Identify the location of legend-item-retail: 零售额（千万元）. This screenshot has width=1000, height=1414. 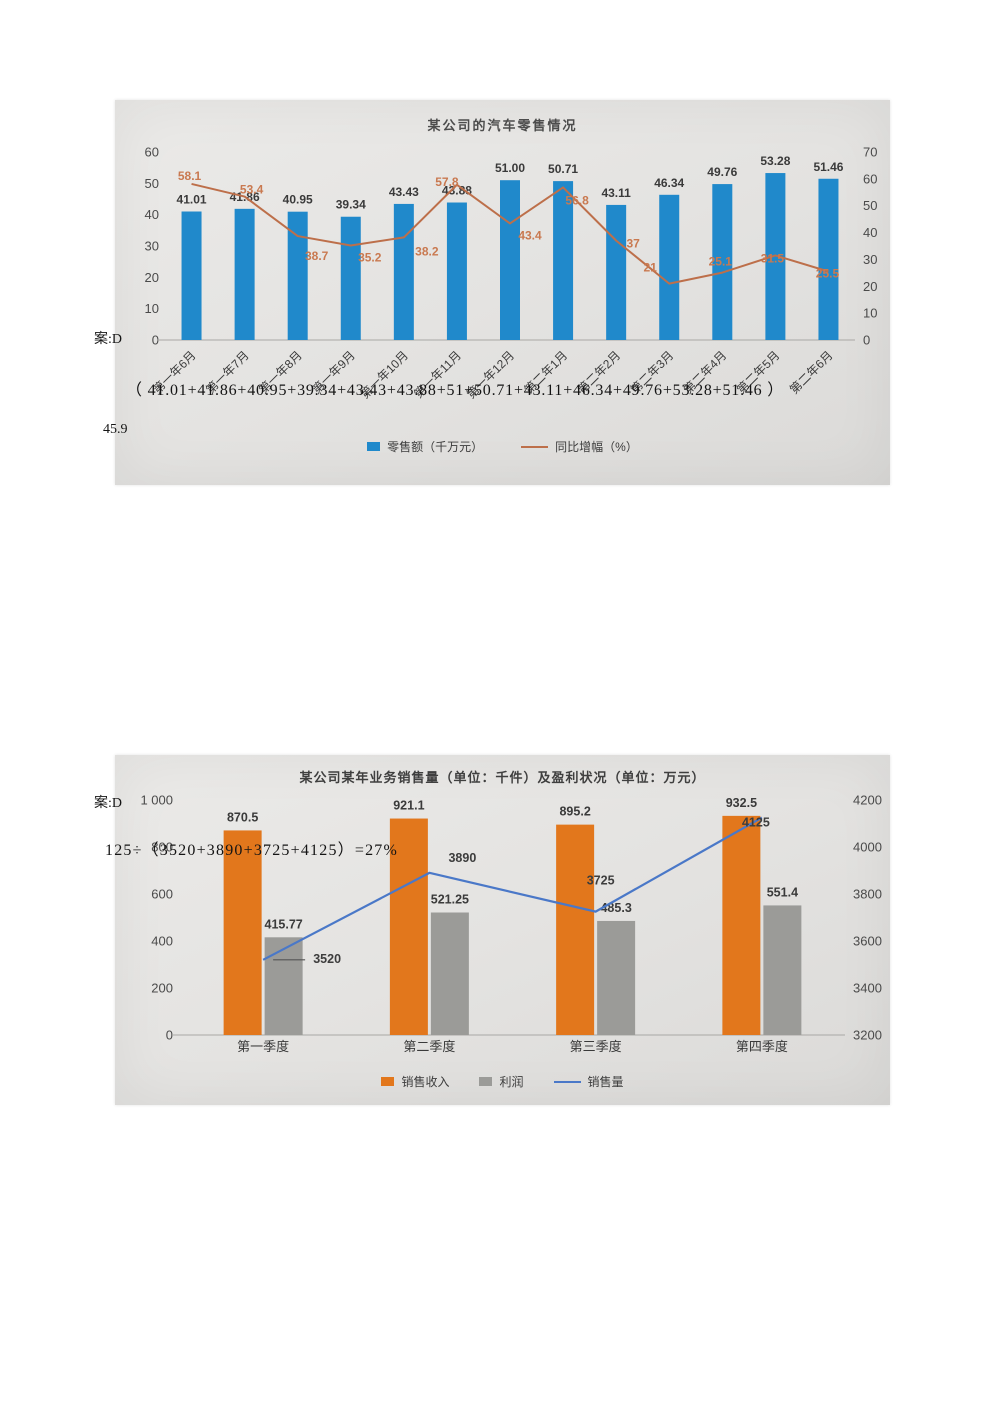
(425, 446).